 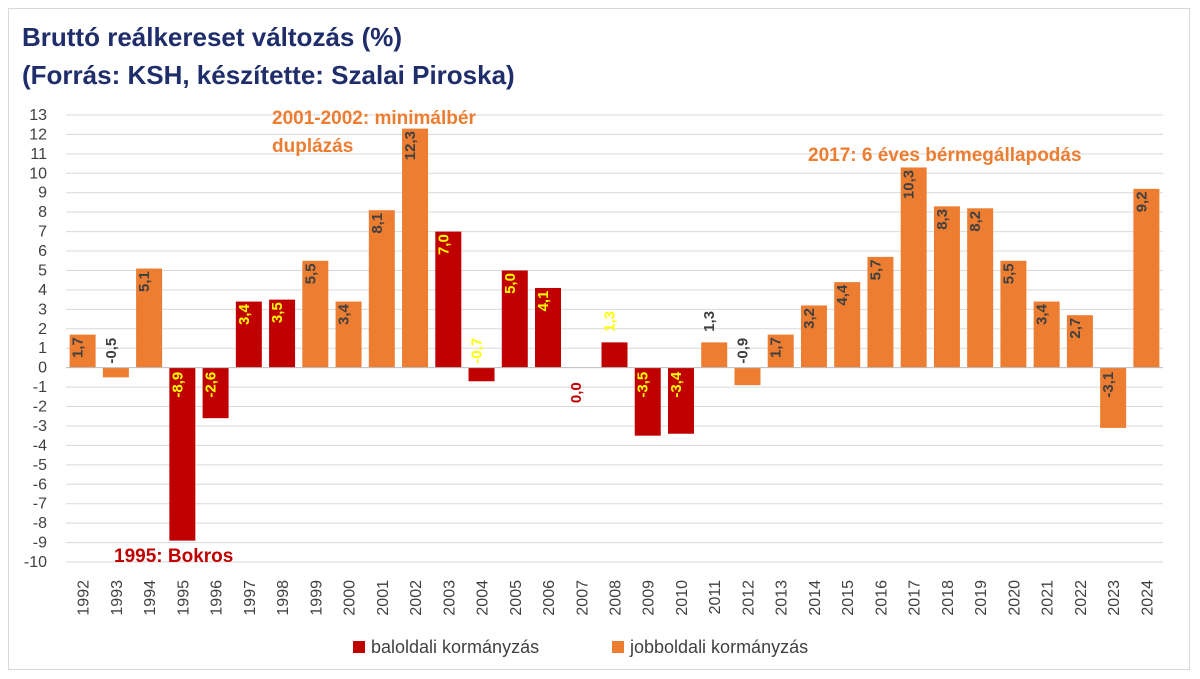 I want to click on data-label-2004: -0,7, so click(x=477, y=351).